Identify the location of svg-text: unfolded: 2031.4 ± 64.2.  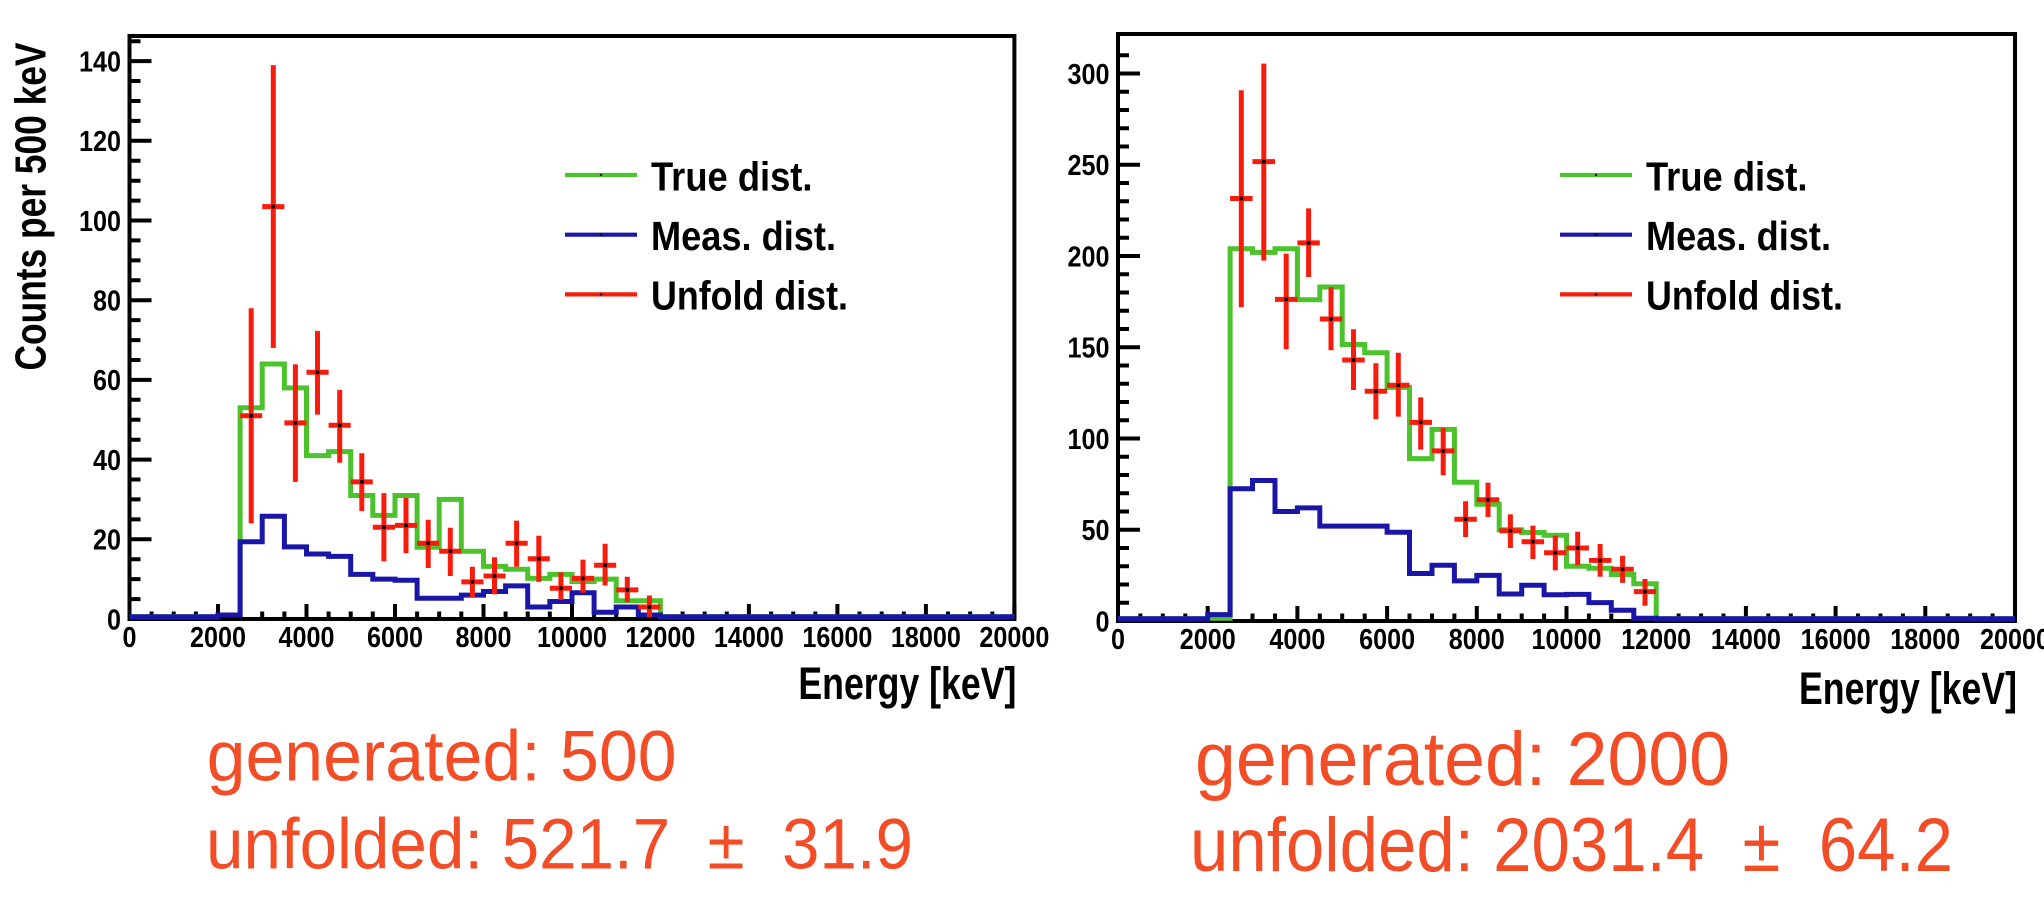
(1571, 845).